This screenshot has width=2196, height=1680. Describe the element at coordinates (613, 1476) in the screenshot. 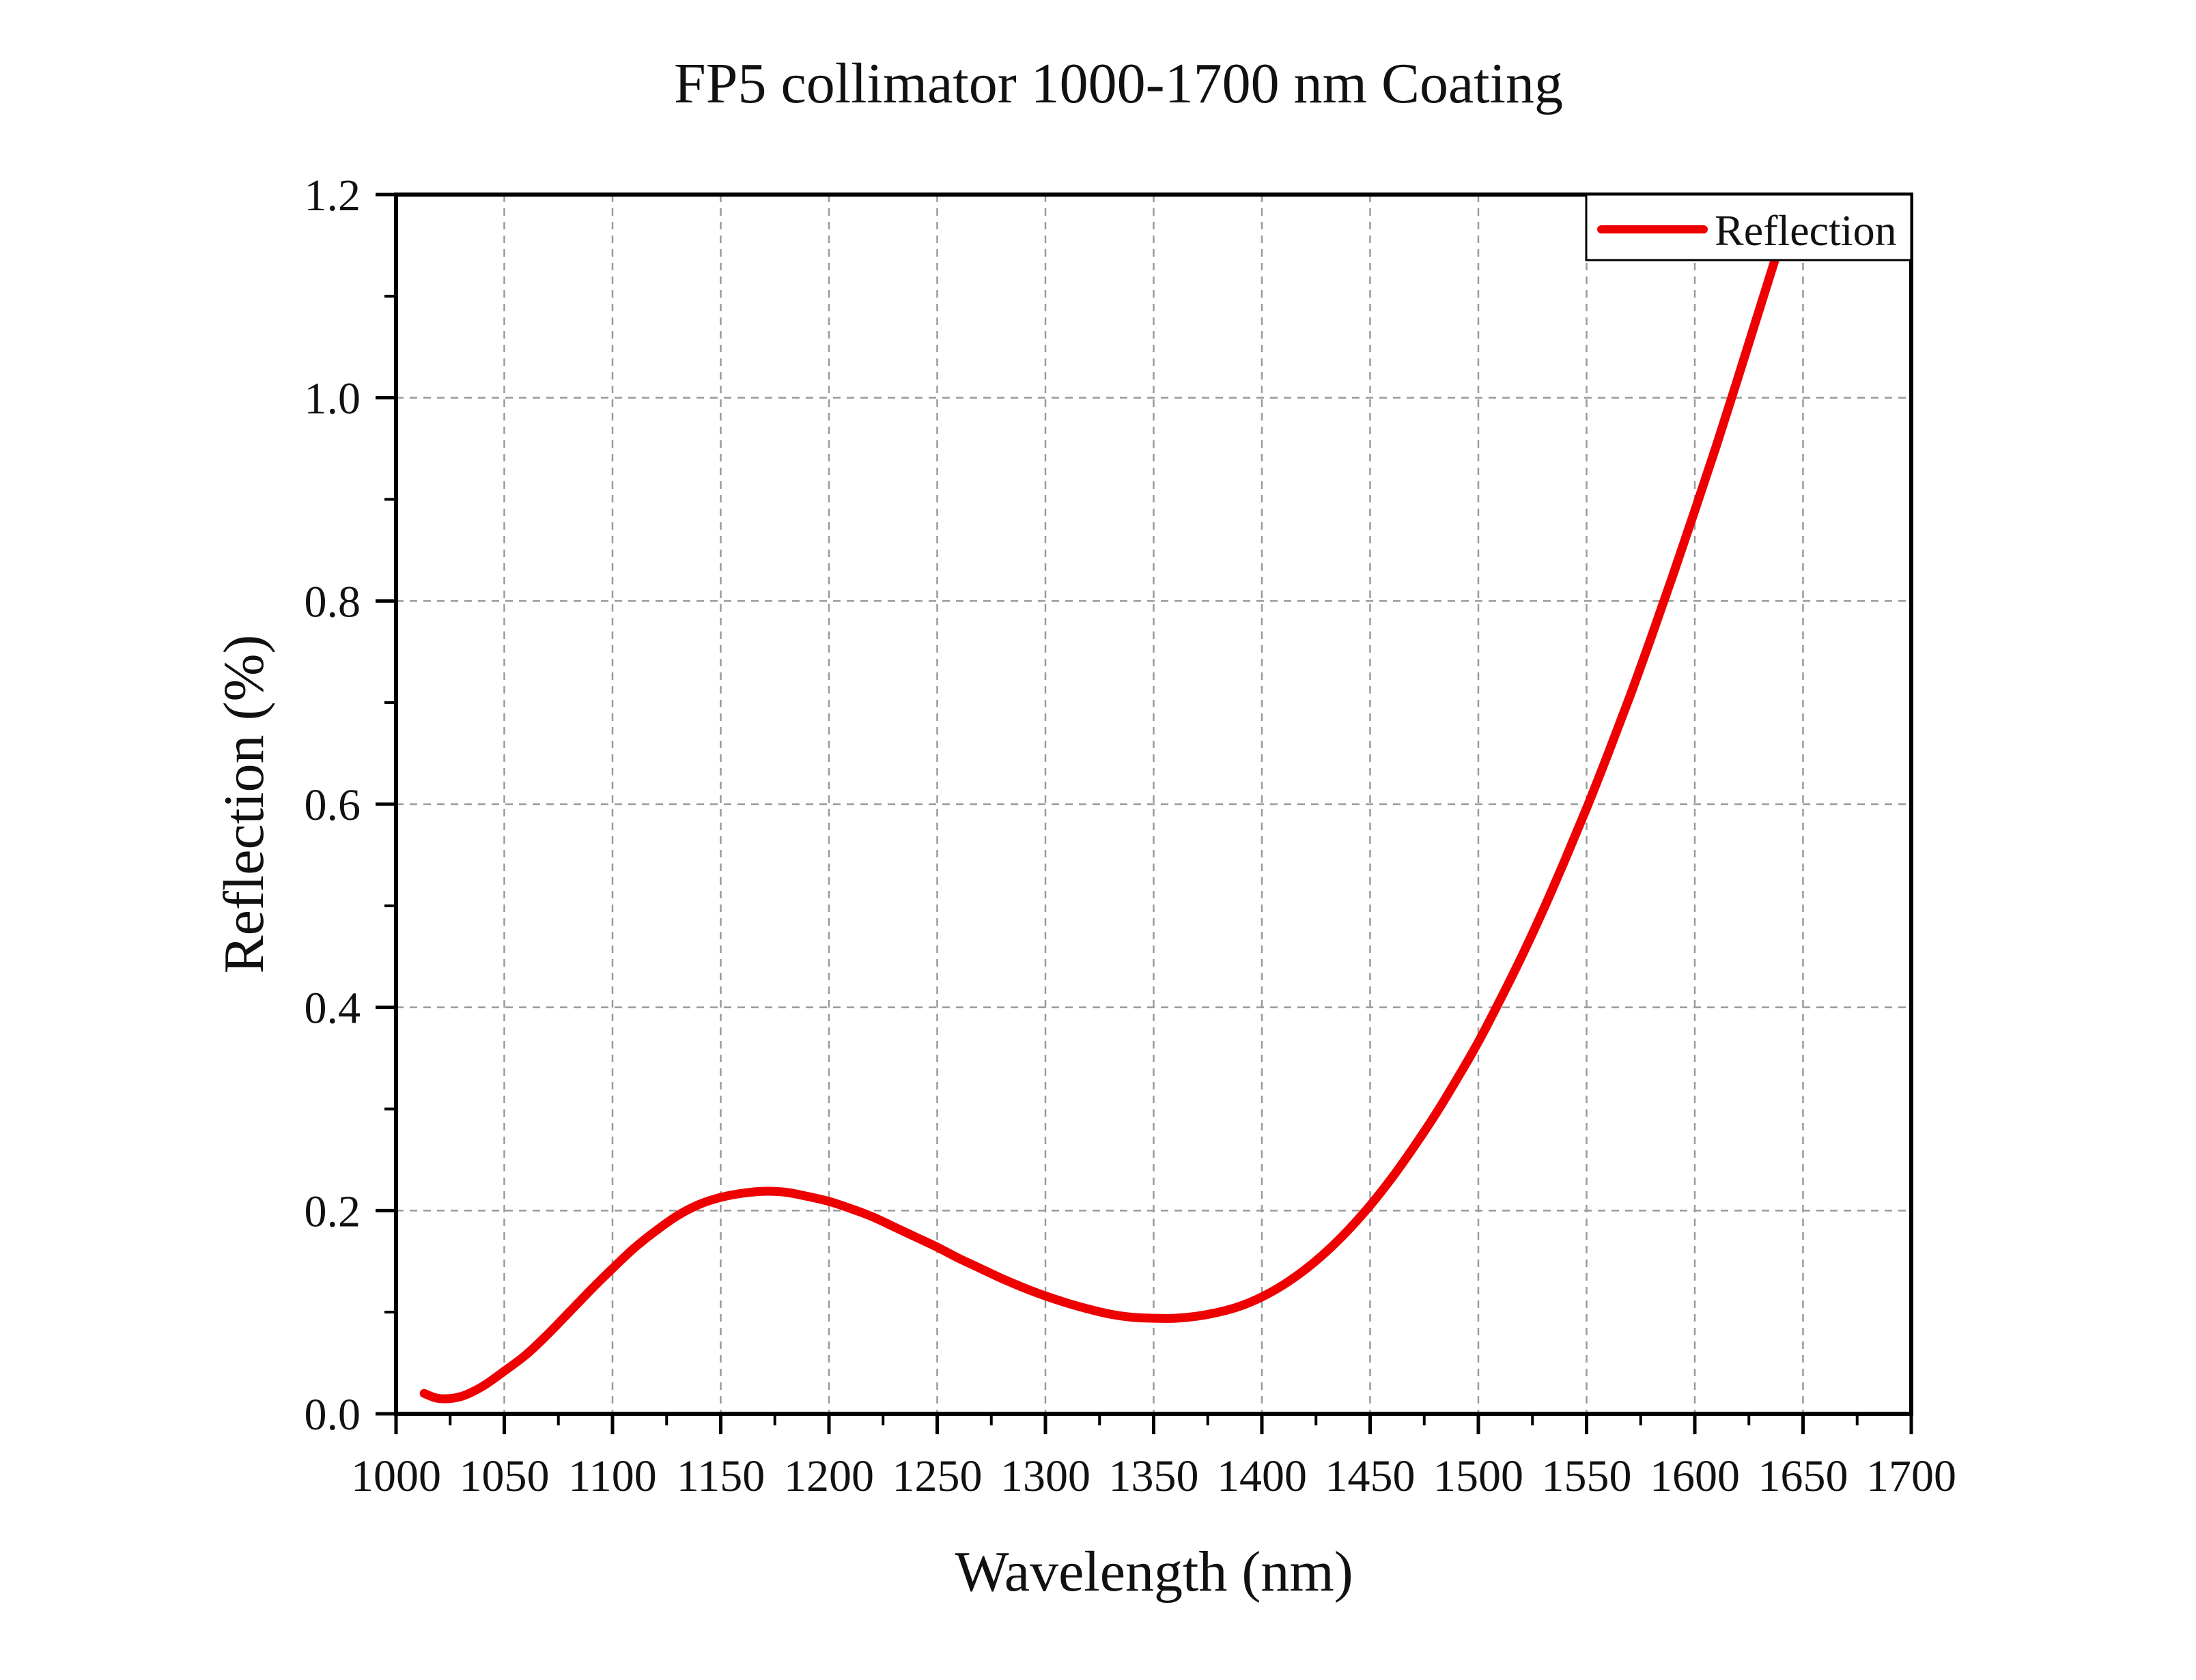

I see `x-tick-label: 1100` at that location.